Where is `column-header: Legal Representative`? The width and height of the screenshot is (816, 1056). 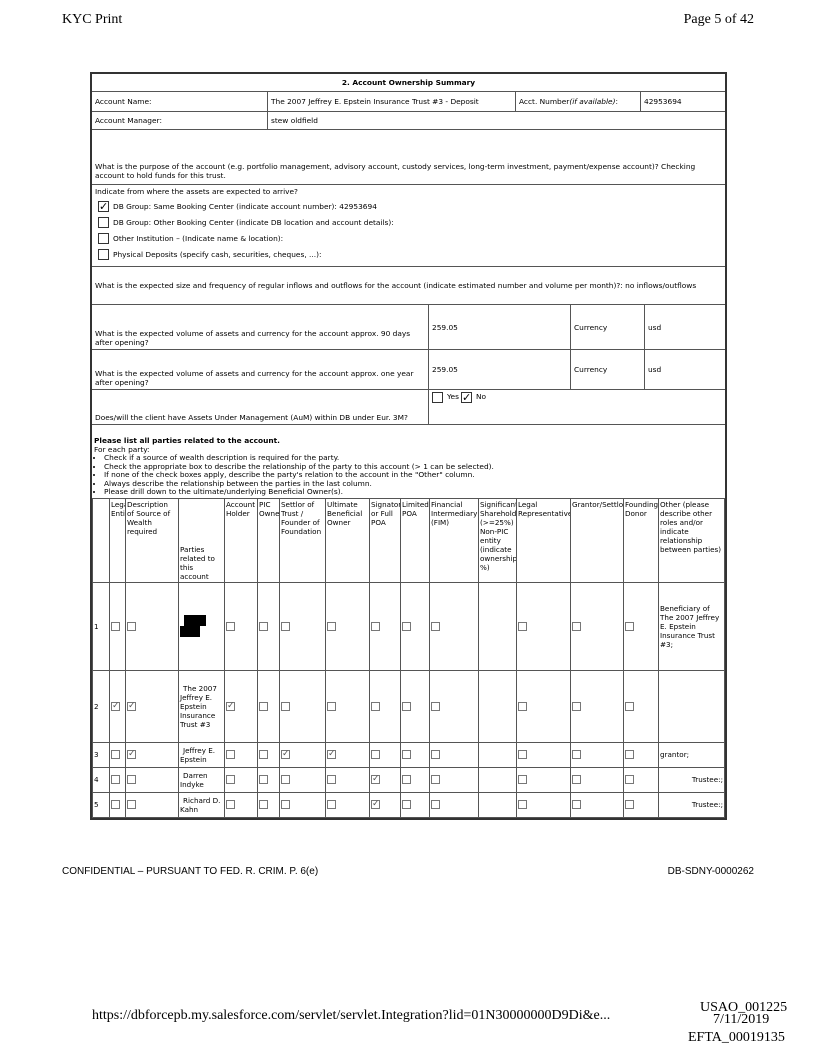
column-header: Legal Representative is located at coordinates (543, 540).